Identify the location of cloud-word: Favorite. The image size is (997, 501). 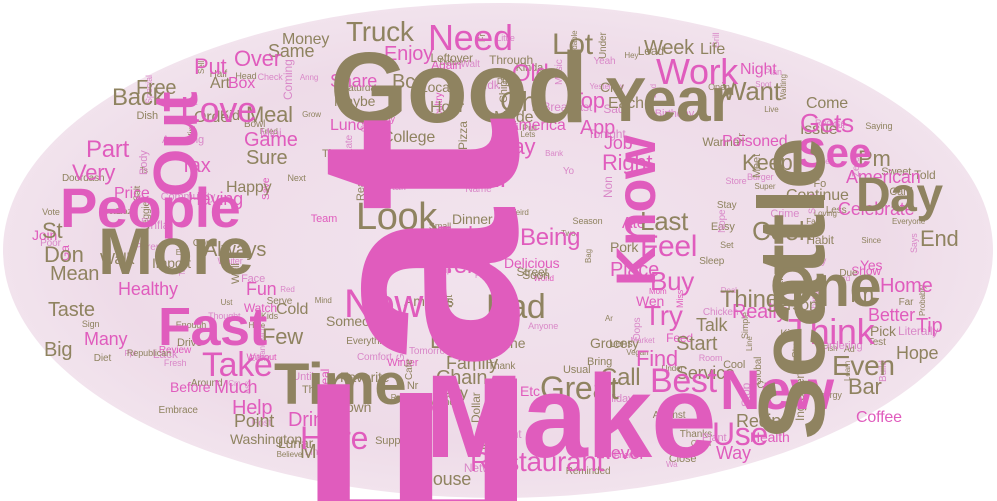
(365, 377).